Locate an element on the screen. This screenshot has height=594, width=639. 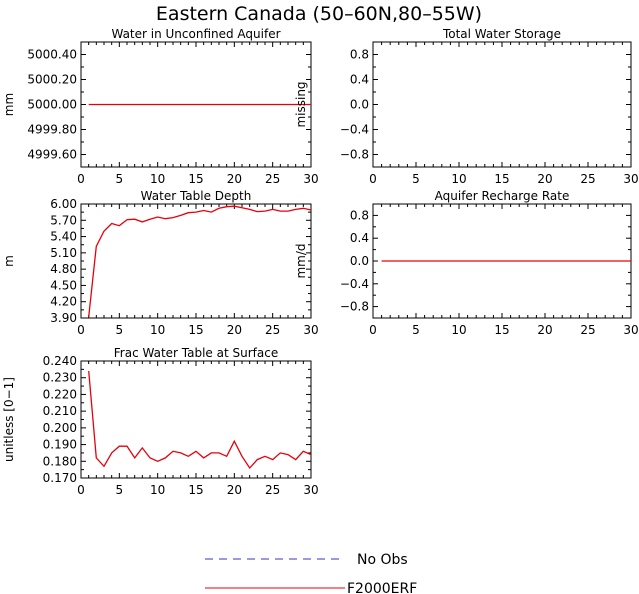
panel-title: Water Table Depth is located at coordinates (196, 196).